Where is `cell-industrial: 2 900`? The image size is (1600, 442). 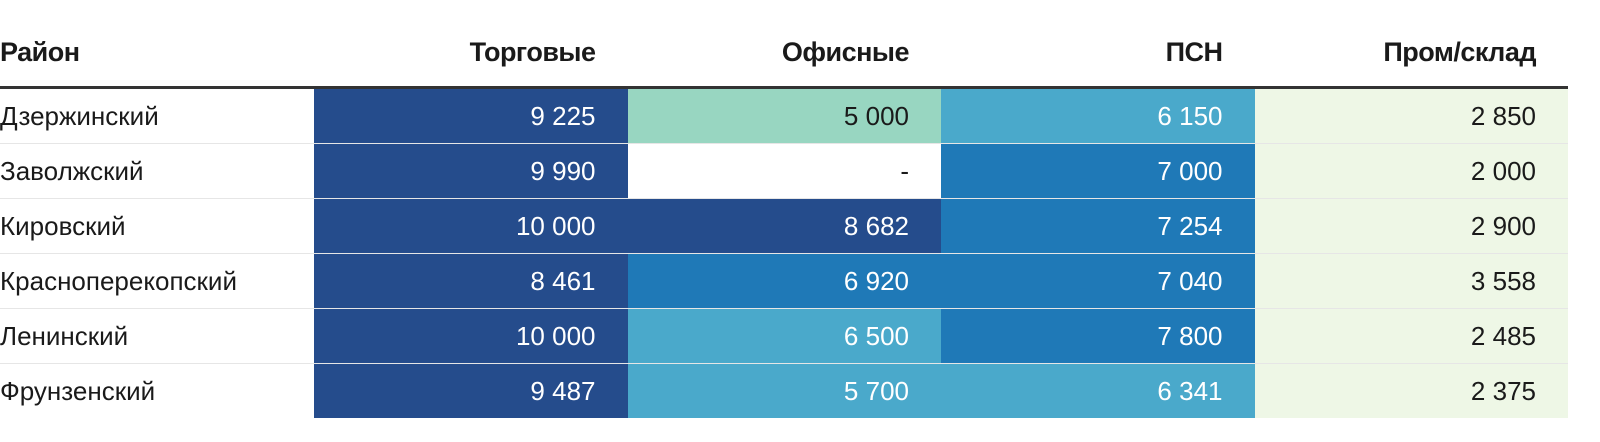 cell-industrial: 2 900 is located at coordinates (1411, 226).